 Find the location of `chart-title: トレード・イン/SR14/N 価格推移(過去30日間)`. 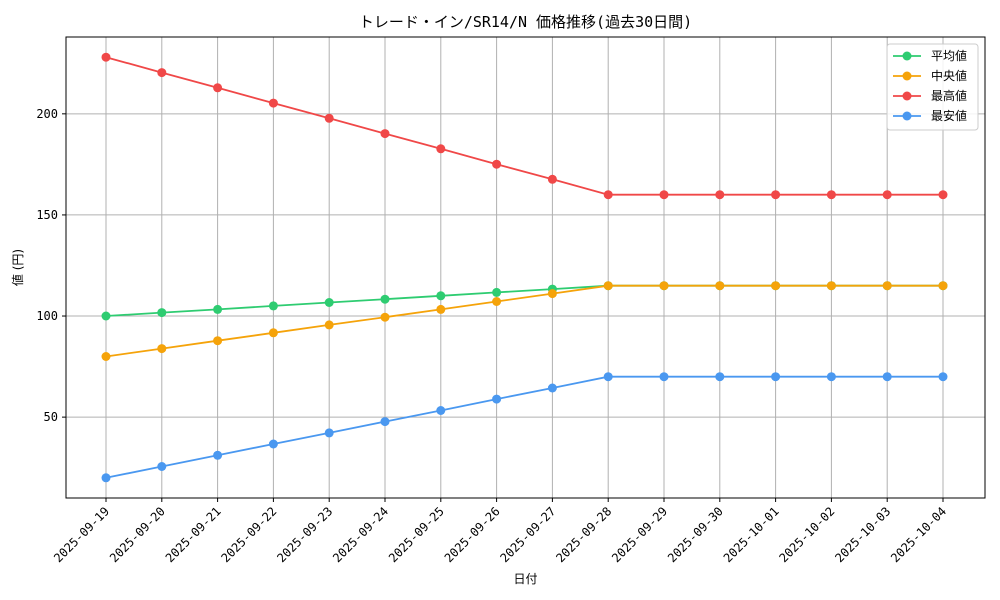

chart-title: トレード・イン/SR14/N 価格推移(過去30日間) is located at coordinates (525, 22).